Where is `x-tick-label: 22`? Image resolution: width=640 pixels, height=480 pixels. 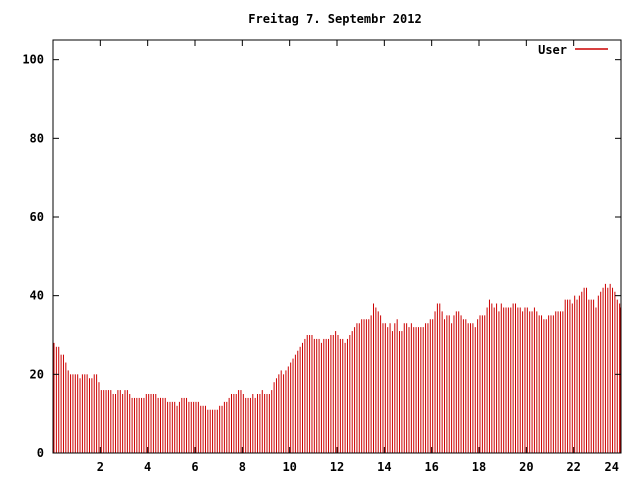 x-tick-label: 22 is located at coordinates (573, 467).